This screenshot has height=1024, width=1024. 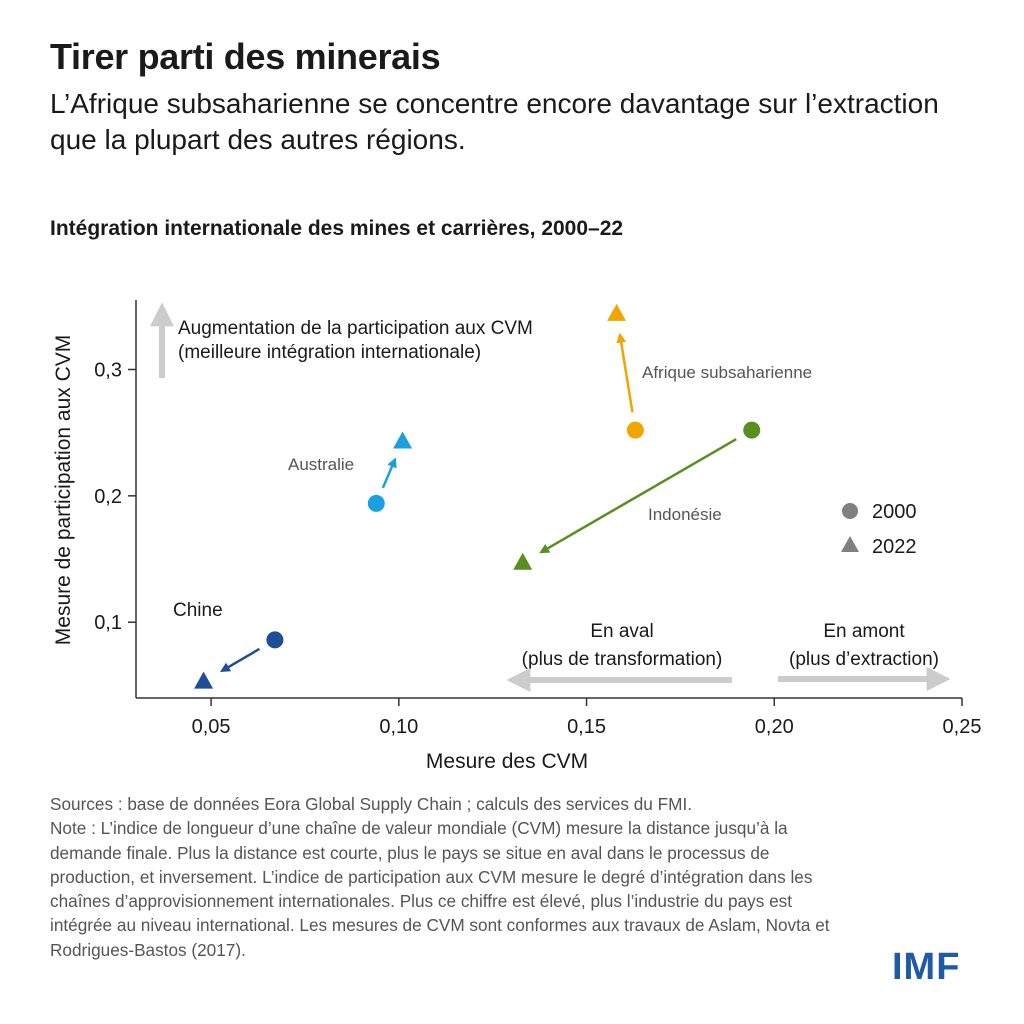 What do you see at coordinates (211, 727) in the screenshot?
I see `x-tick-label: 0,05` at bounding box center [211, 727].